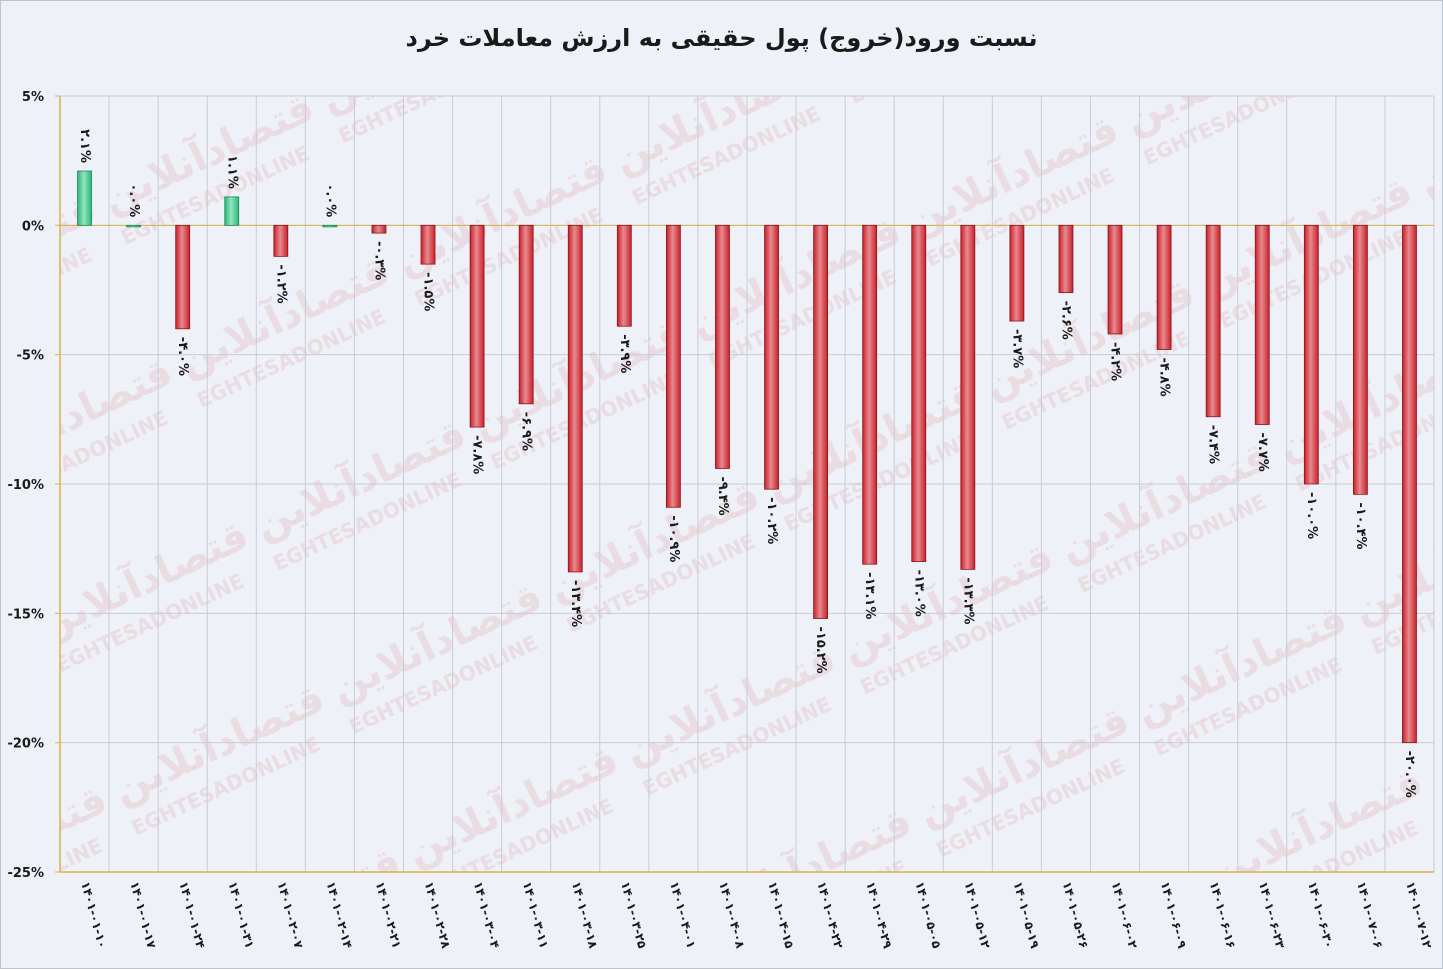  What do you see at coordinates (25, 873) in the screenshot?
I see `y-tick-label: -25%` at bounding box center [25, 873].